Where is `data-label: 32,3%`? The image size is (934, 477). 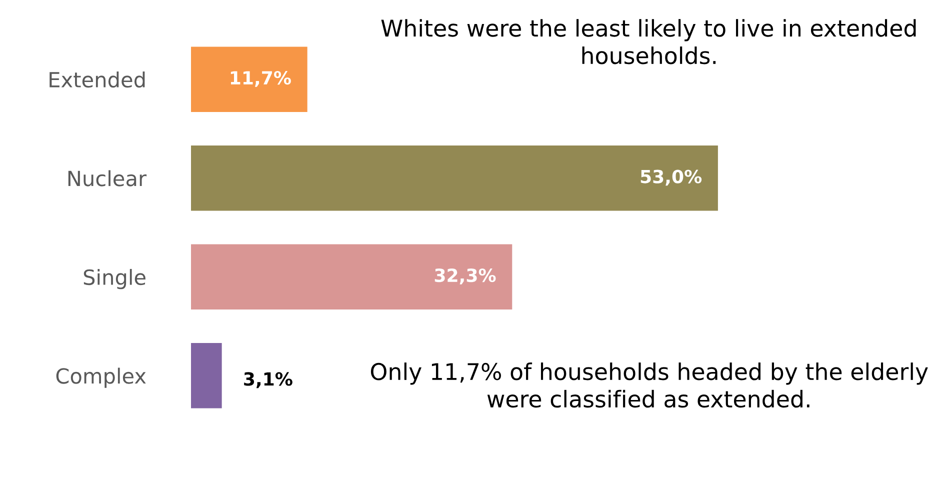 data-label: 32,3% is located at coordinates (465, 276).